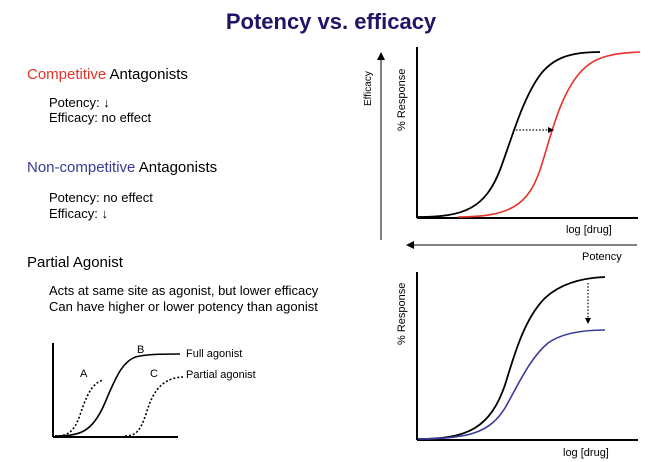 This screenshot has width=662, height=462. What do you see at coordinates (79, 408) in the screenshot?
I see `curve-a-partial` at bounding box center [79, 408].